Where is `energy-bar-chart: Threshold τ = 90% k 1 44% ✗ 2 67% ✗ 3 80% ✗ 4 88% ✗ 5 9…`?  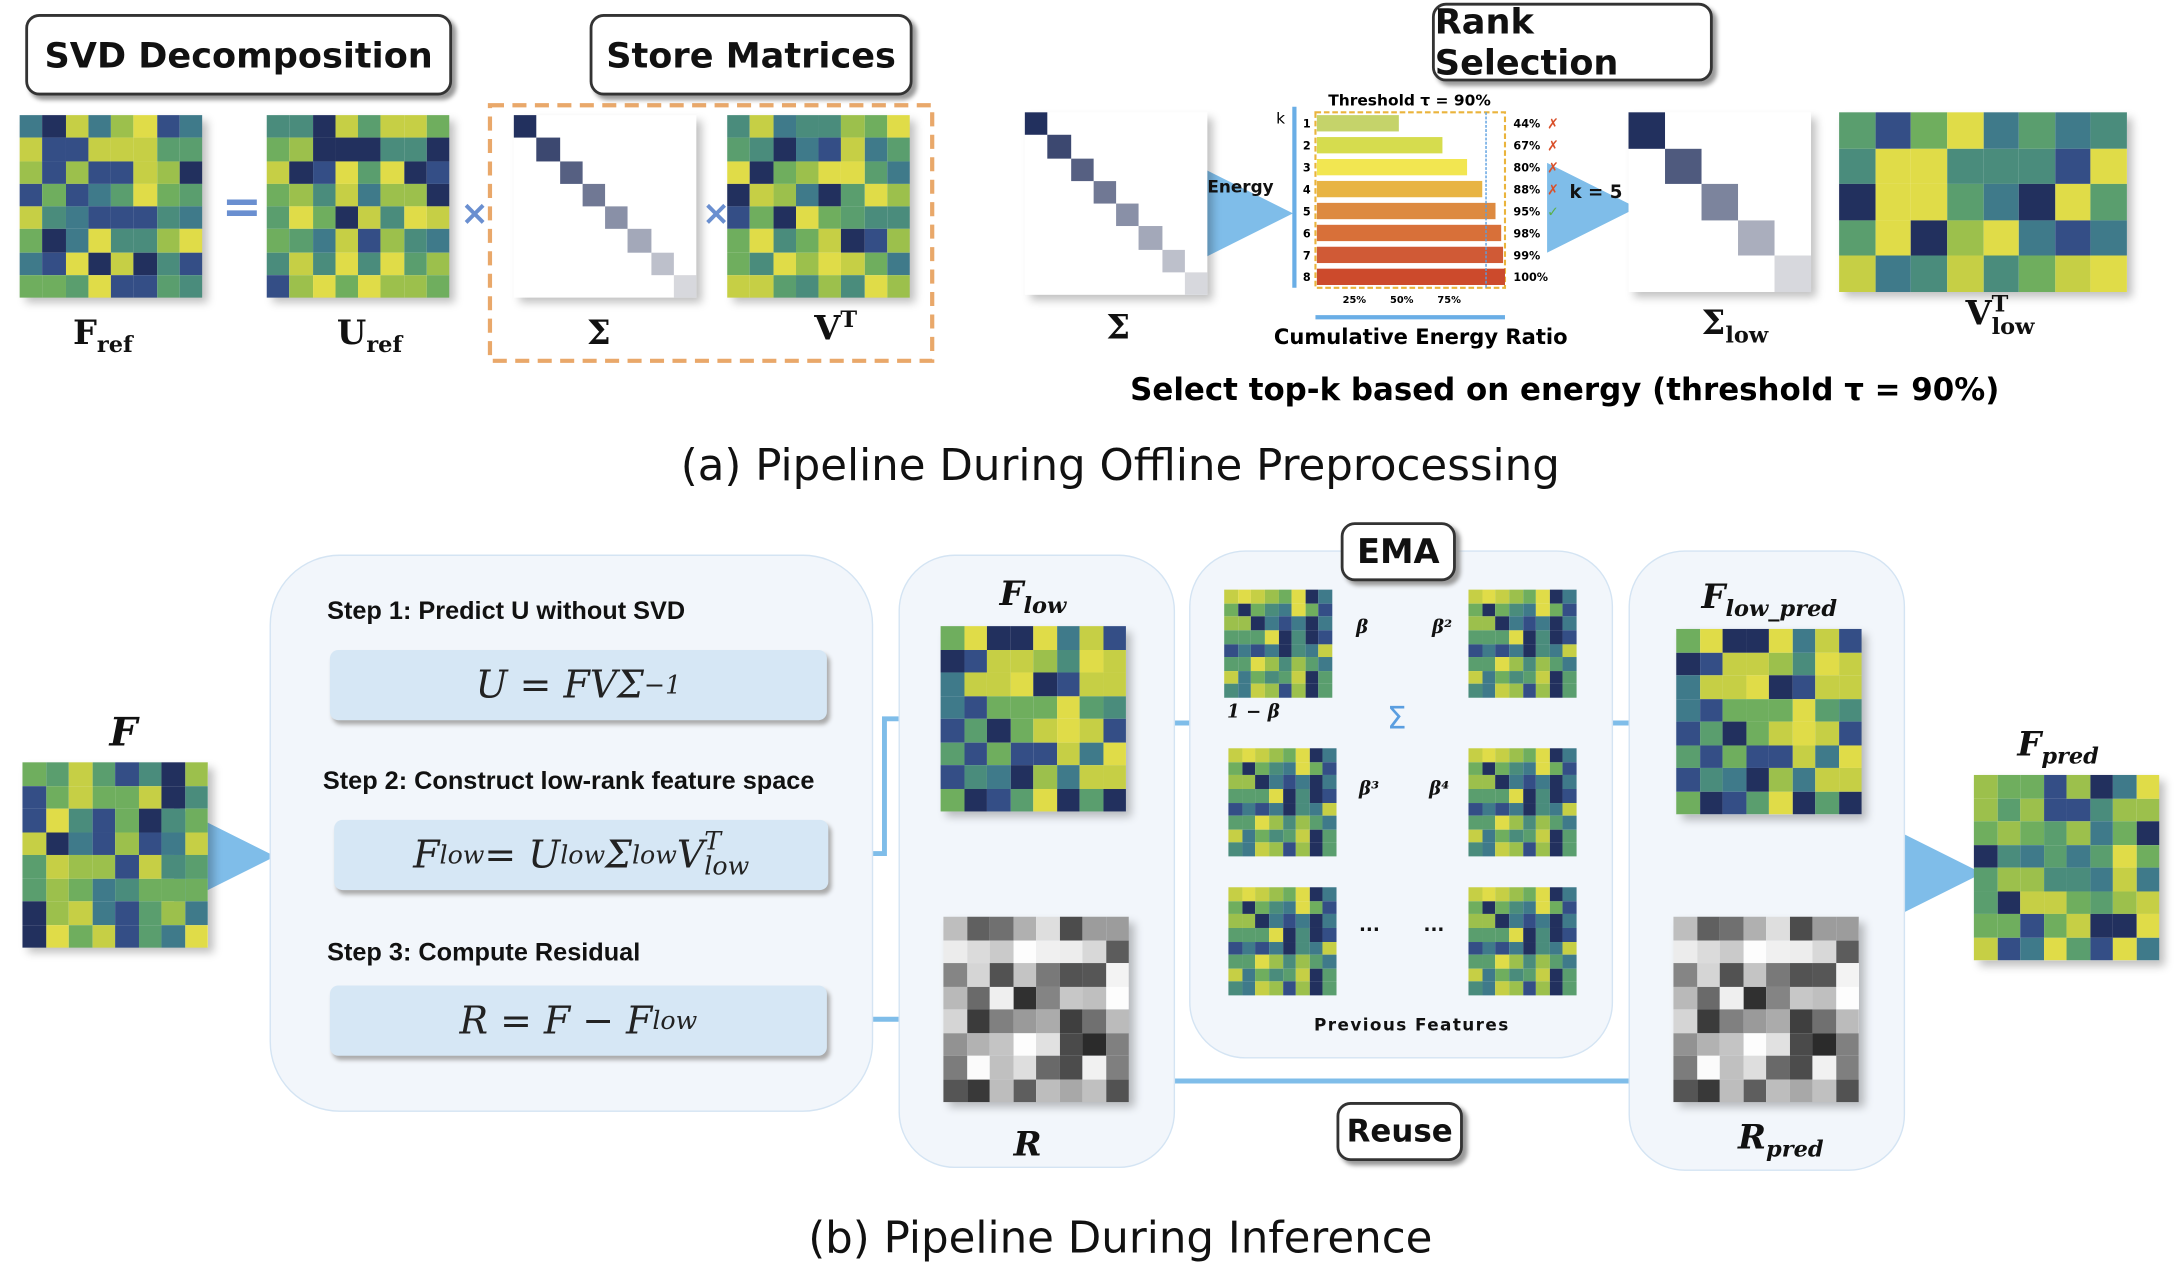 energy-bar-chart: Threshold τ = 90% k 1 44% ✗ 2 67% ✗ 3 80% ✗ 4 88% ✗ 5 9… is located at coordinates (1420, 217).